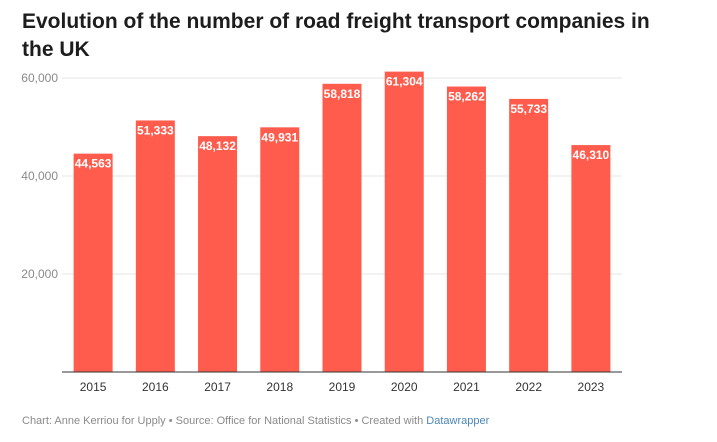 Image resolution: width=717 pixels, height=442 pixels. Describe the element at coordinates (155, 387) in the screenshot. I see `x-tick-label: 2016` at that location.